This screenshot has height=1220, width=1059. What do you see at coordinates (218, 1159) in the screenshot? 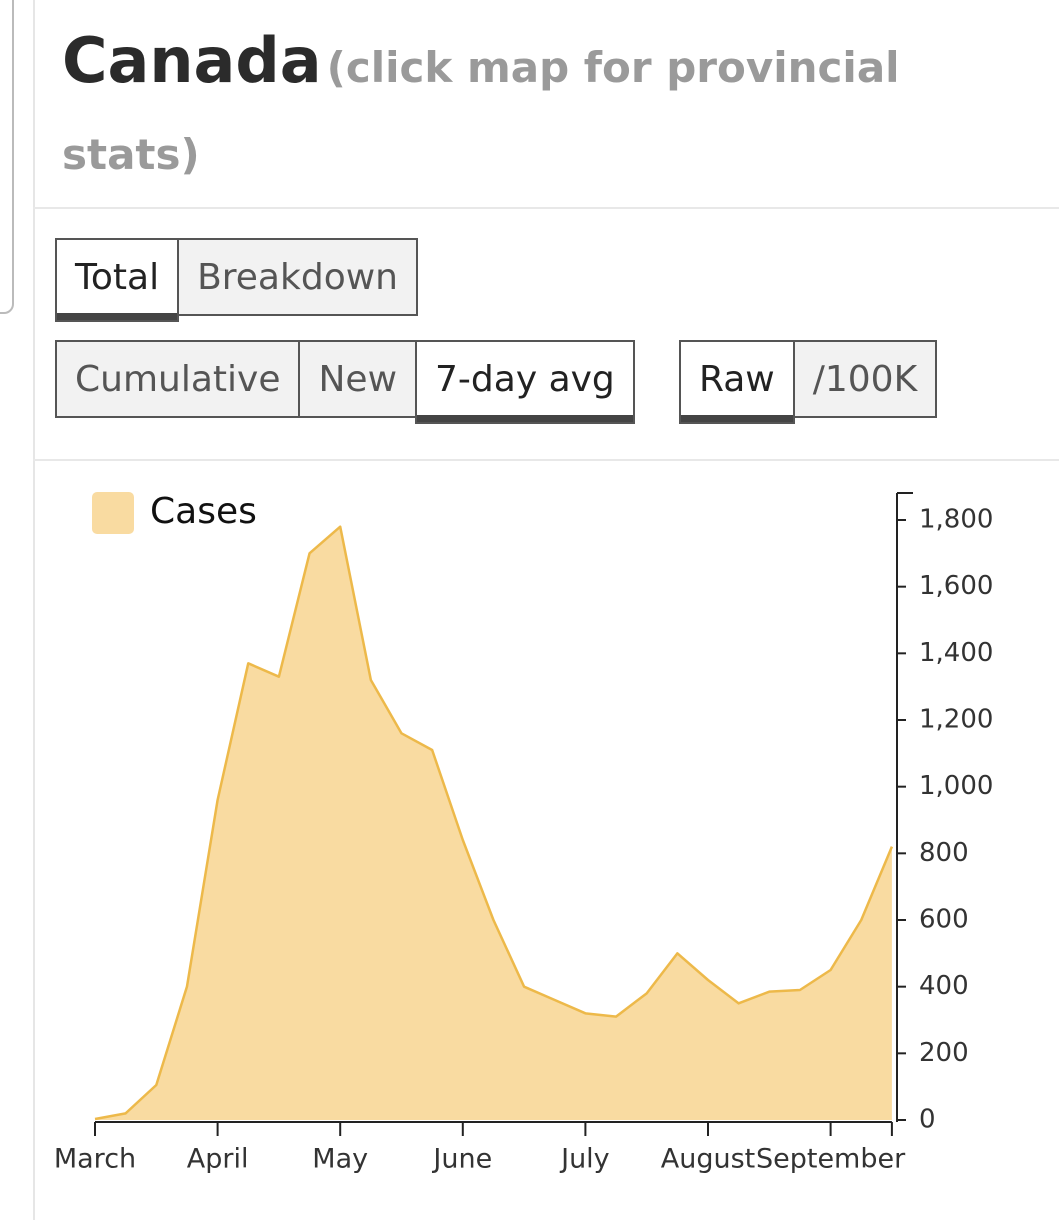
I see `x-tick-label: April` at bounding box center [218, 1159].